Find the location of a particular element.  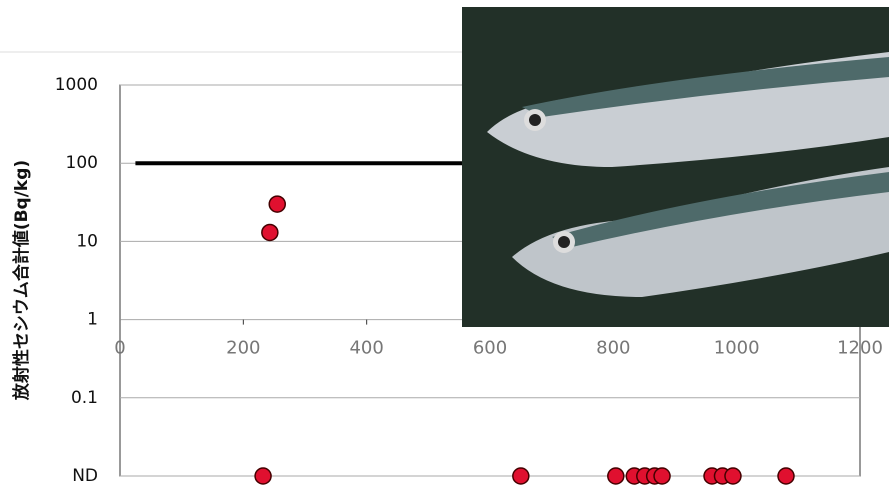

x-tick-label: 0 is located at coordinates (119, 348).